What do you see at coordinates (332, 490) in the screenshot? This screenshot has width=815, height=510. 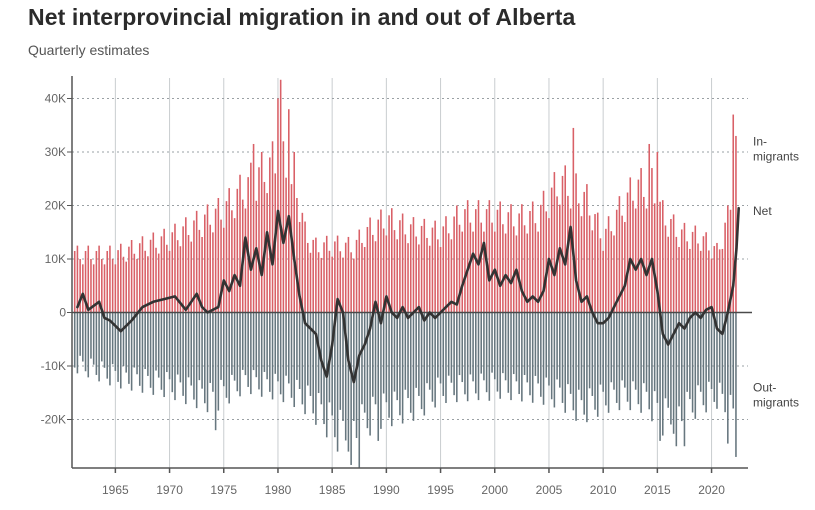 I see `x-tick-label: 1985` at bounding box center [332, 490].